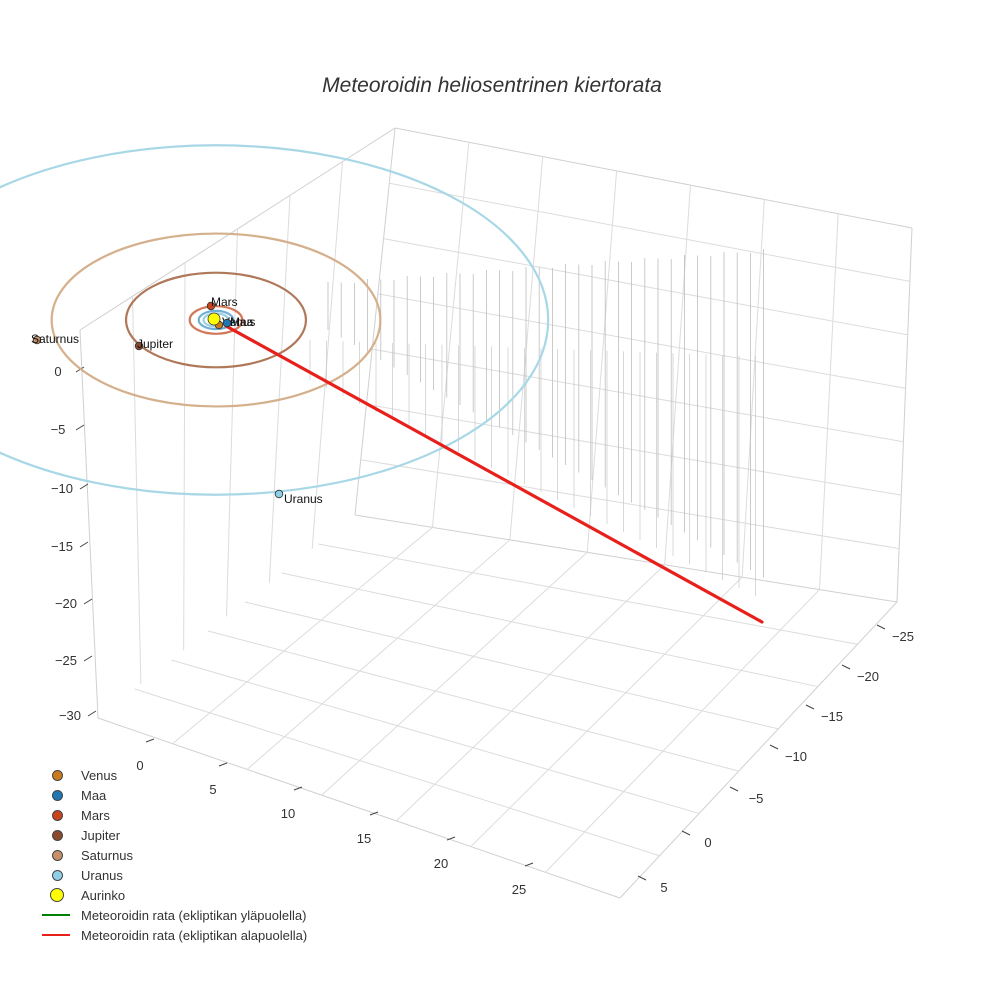  Describe the element at coordinates (62, 488) in the screenshot. I see `z-tick-label: −10` at that location.